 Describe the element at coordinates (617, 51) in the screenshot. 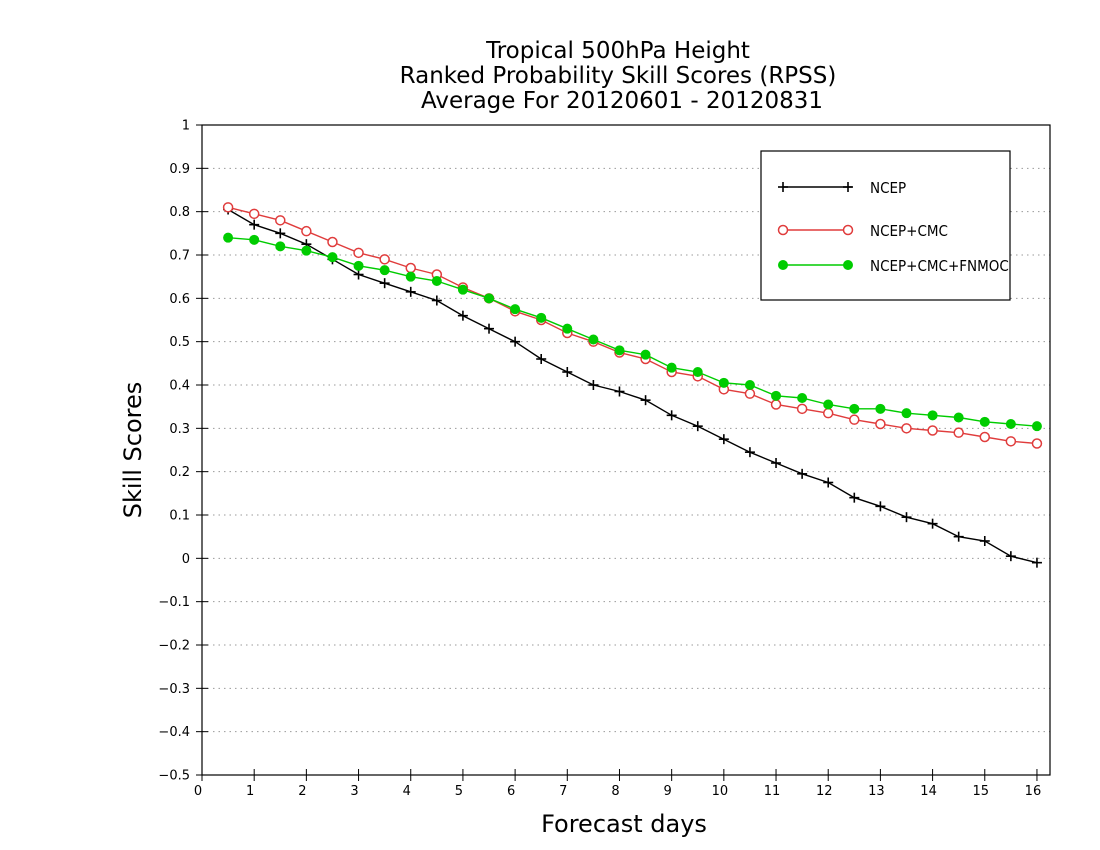

I see `title-line-1: Tropical 500hPa Height` at that location.